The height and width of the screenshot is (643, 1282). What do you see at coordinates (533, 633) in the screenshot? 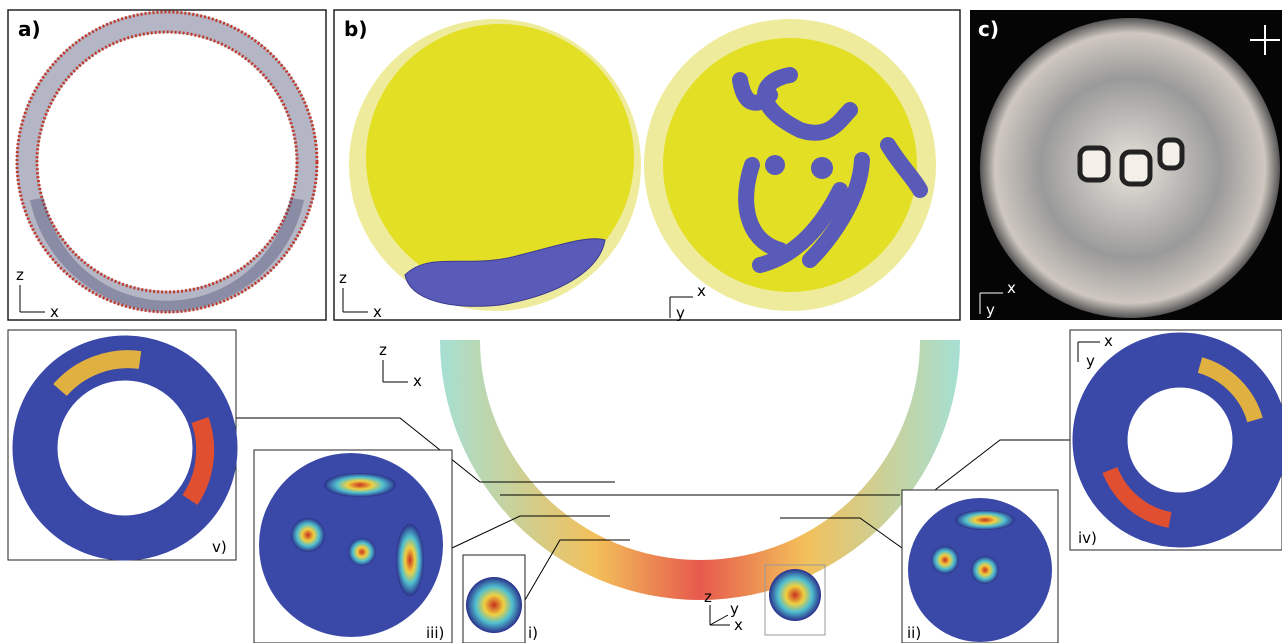
I see `inset-label: i)` at bounding box center [533, 633].